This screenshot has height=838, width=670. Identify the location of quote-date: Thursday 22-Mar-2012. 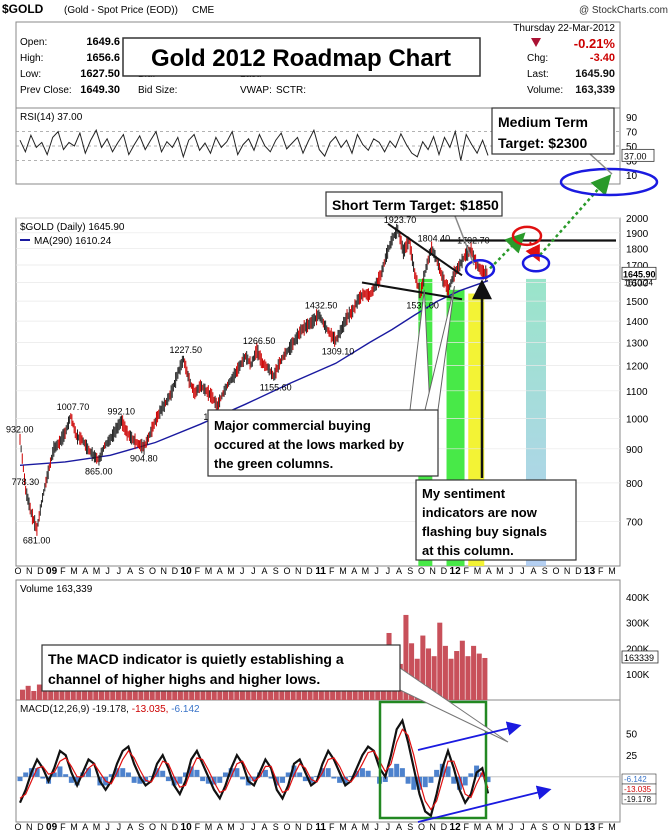
(564, 28).